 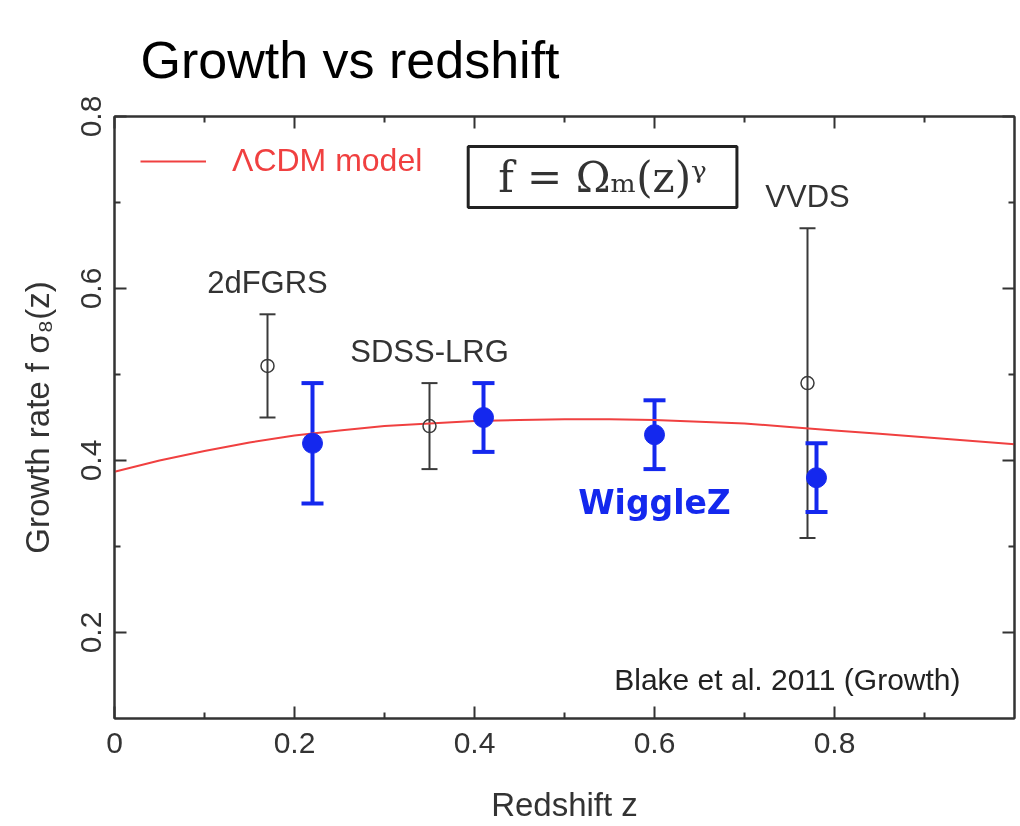 What do you see at coordinates (90, 116) in the screenshot?
I see `y-tick-label: 0.8` at bounding box center [90, 116].